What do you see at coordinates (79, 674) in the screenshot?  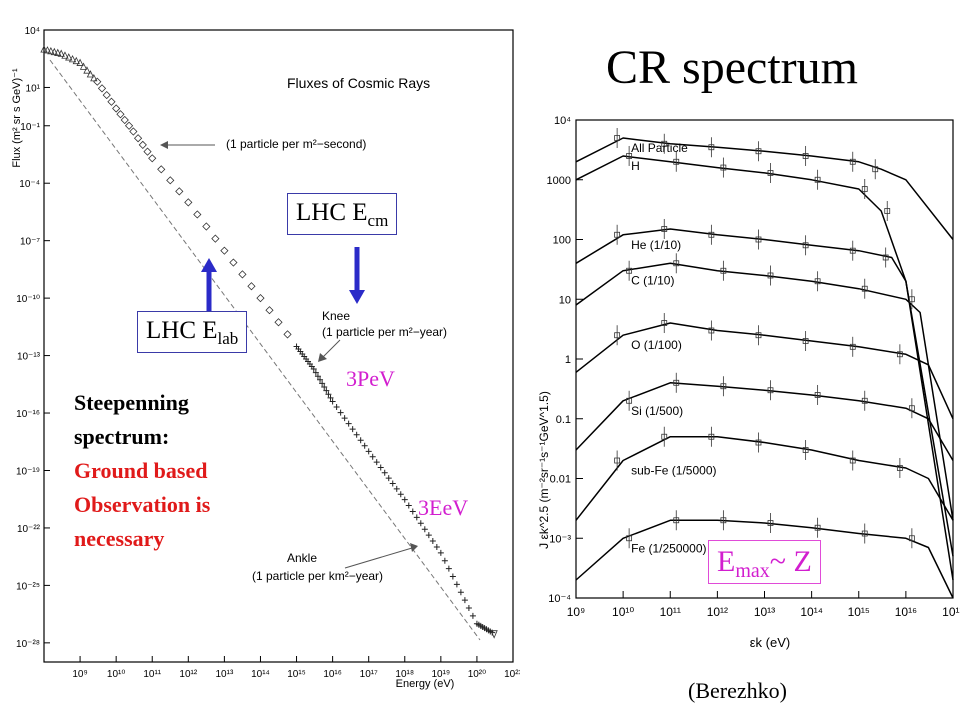 I see `left-x-tick-label: 10⁹` at bounding box center [79, 674].